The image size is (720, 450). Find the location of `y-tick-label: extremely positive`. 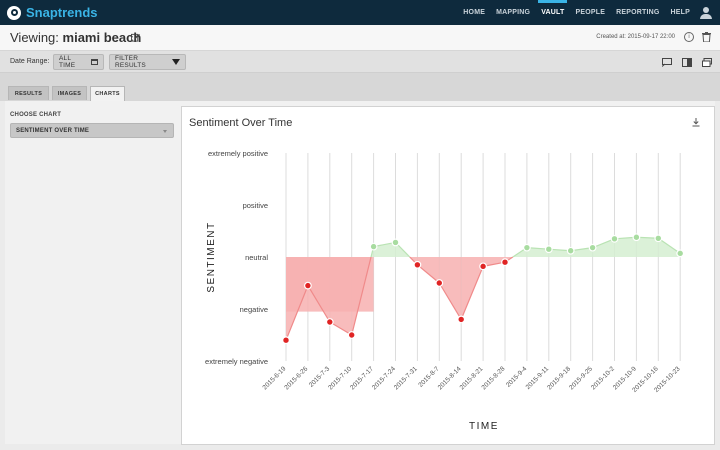

y-tick-label: extremely positive is located at coordinates (238, 153).